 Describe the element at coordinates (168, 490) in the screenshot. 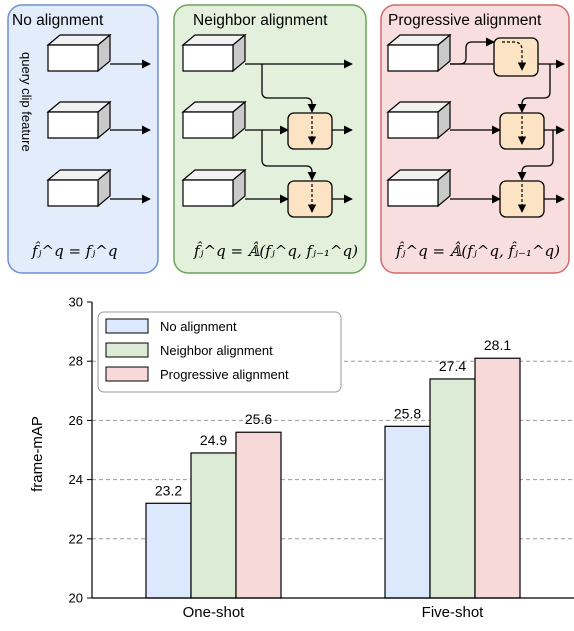

I see `bar-data-label: 23.2` at that location.